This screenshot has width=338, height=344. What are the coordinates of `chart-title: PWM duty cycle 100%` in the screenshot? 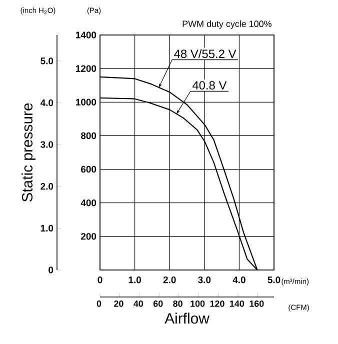 It's located at (227, 24).